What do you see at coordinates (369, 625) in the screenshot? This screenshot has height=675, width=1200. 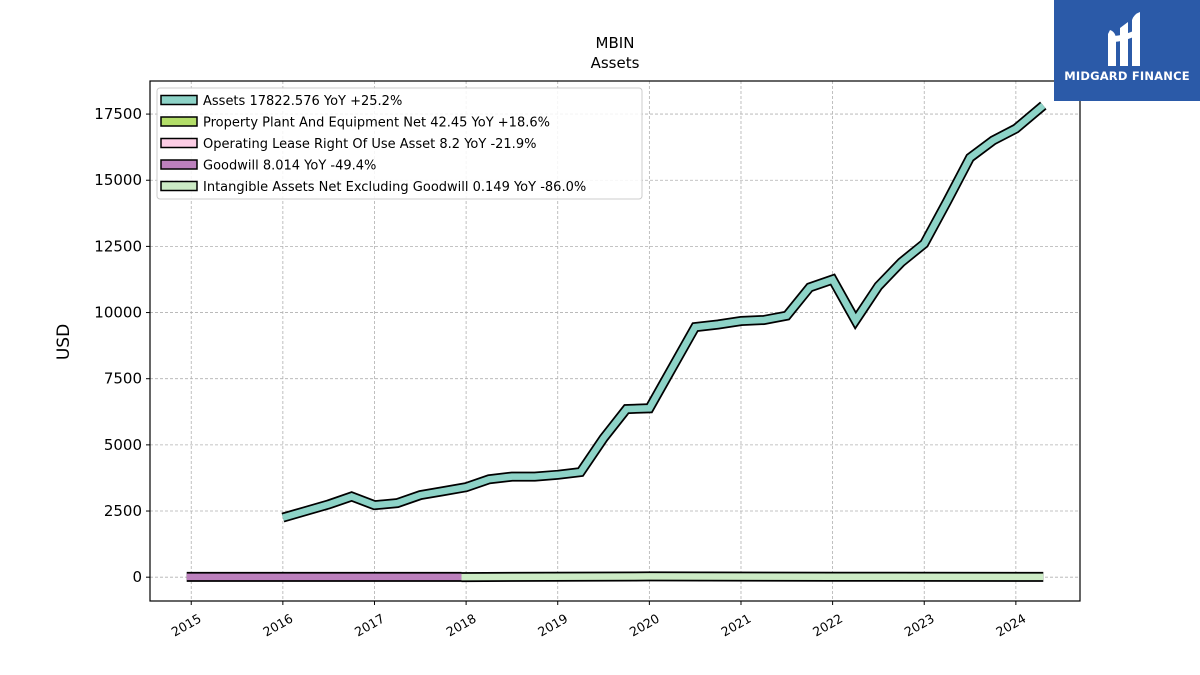 I see `x-tick-label: 2017` at bounding box center [369, 625].